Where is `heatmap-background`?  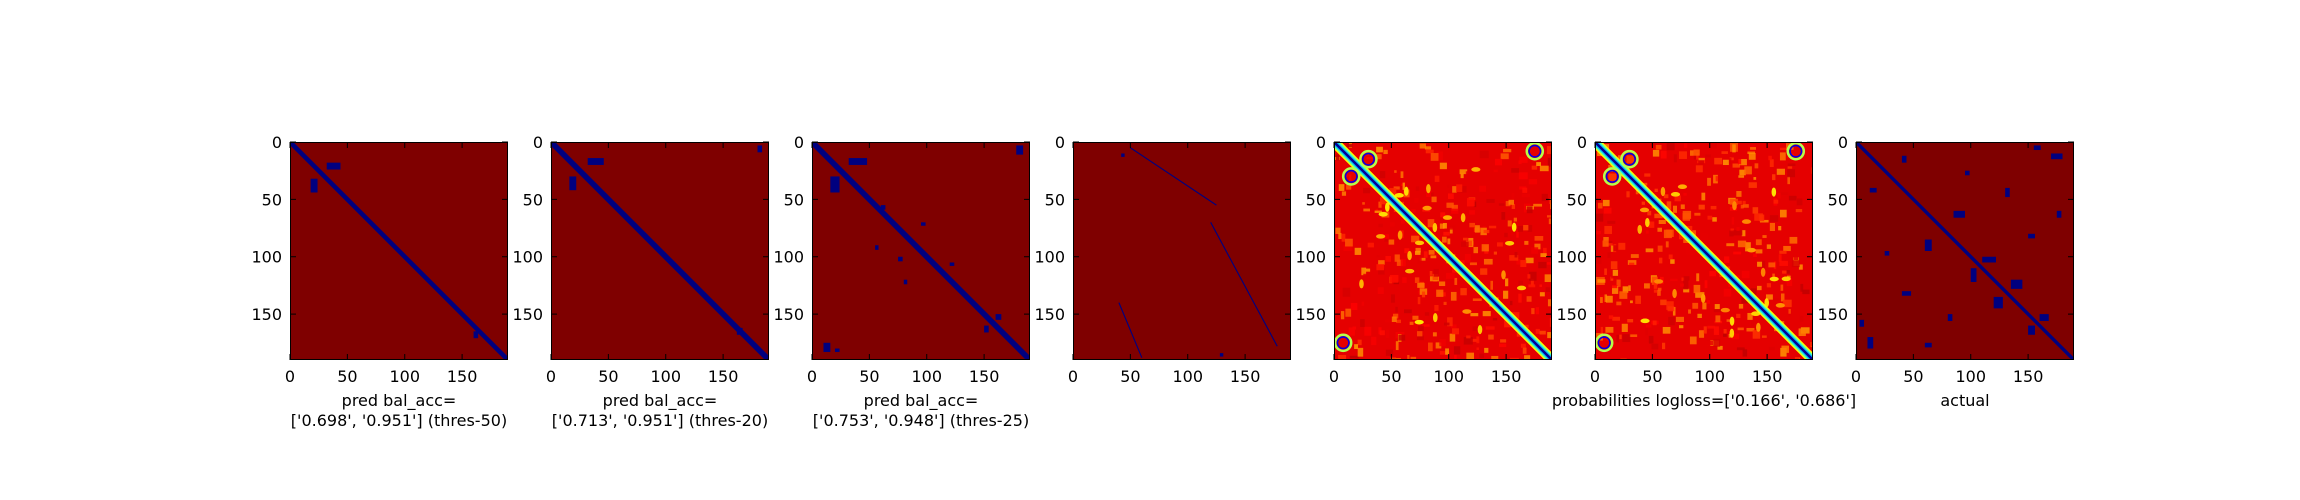
heatmap-background is located at coordinates (1182, 251).